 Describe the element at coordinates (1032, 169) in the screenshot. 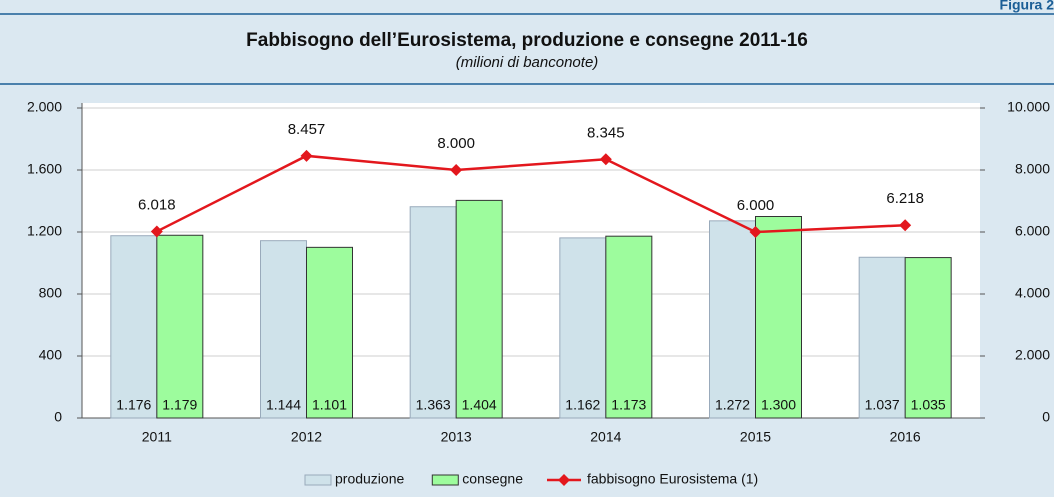

I see `y2-tick-label: 8.000` at that location.